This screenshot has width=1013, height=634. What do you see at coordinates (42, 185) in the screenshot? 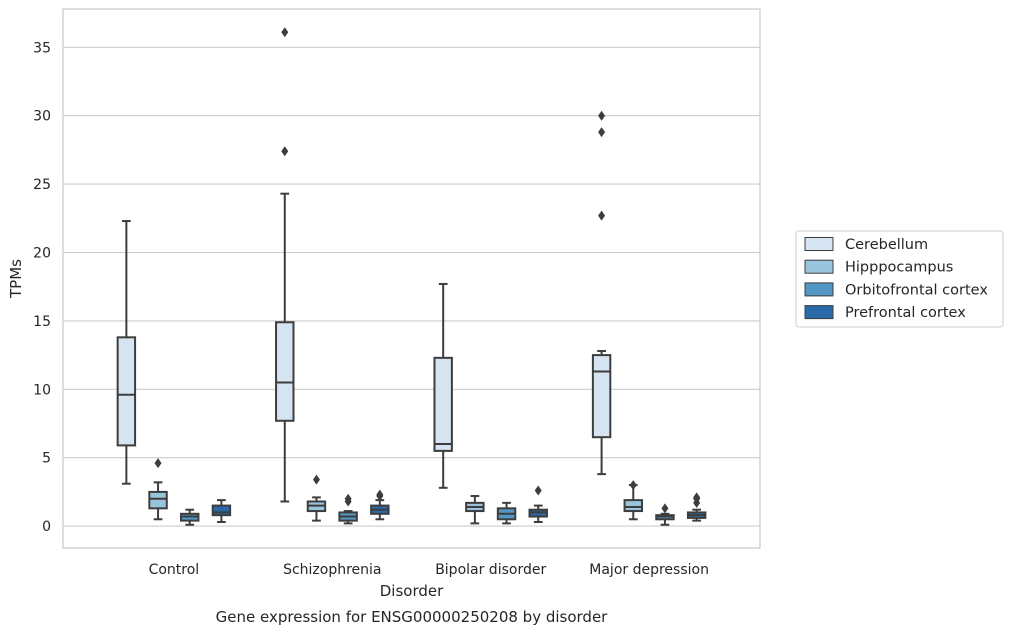
I see `y-tick-label: 25` at bounding box center [42, 185].